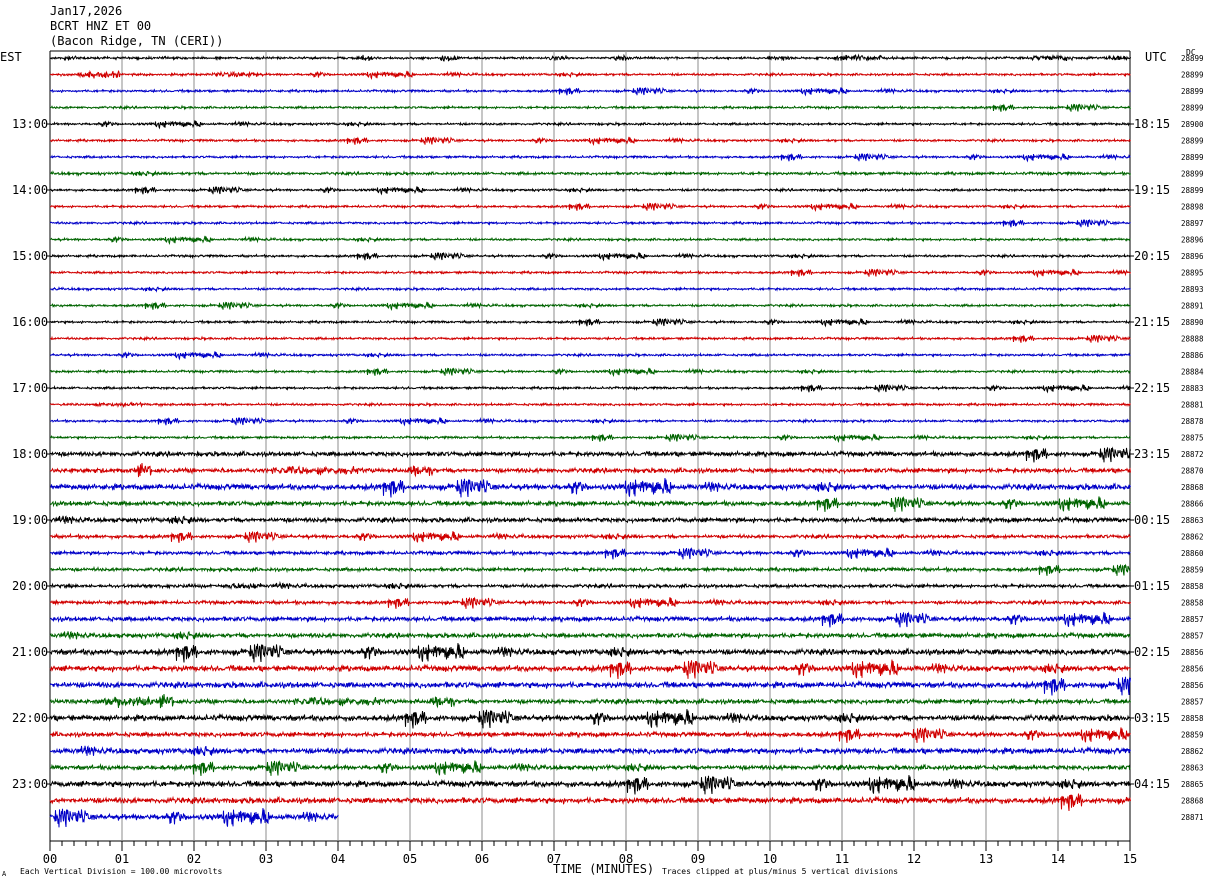 The width and height of the screenshot is (1210, 886). Describe the element at coordinates (30, 190) in the screenshot. I see `left-hour-label: 14:00` at that location.